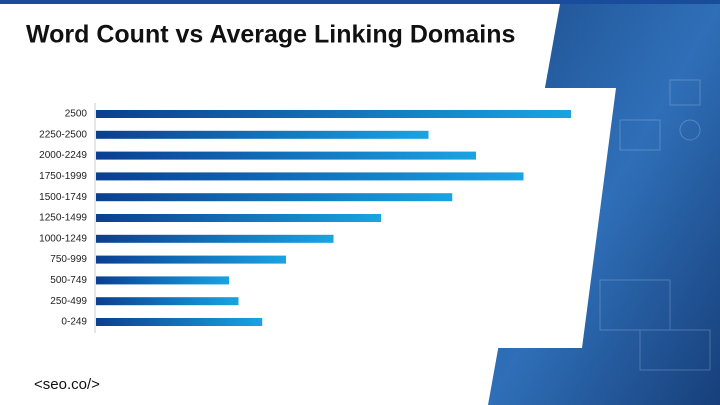 Image resolution: width=720 pixels, height=405 pixels. What do you see at coordinates (67, 384) in the screenshot?
I see `footer-logo: <seo.co/>` at bounding box center [67, 384].